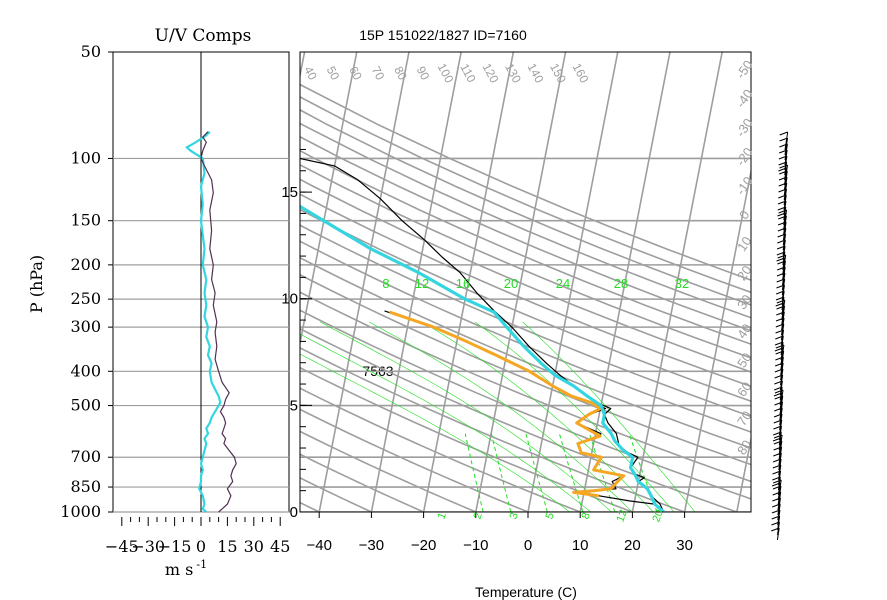 Image resolution: width=887 pixels, height=600 pixels. Describe the element at coordinates (218, 322) in the screenshot. I see `uv-series-plum` at that location.